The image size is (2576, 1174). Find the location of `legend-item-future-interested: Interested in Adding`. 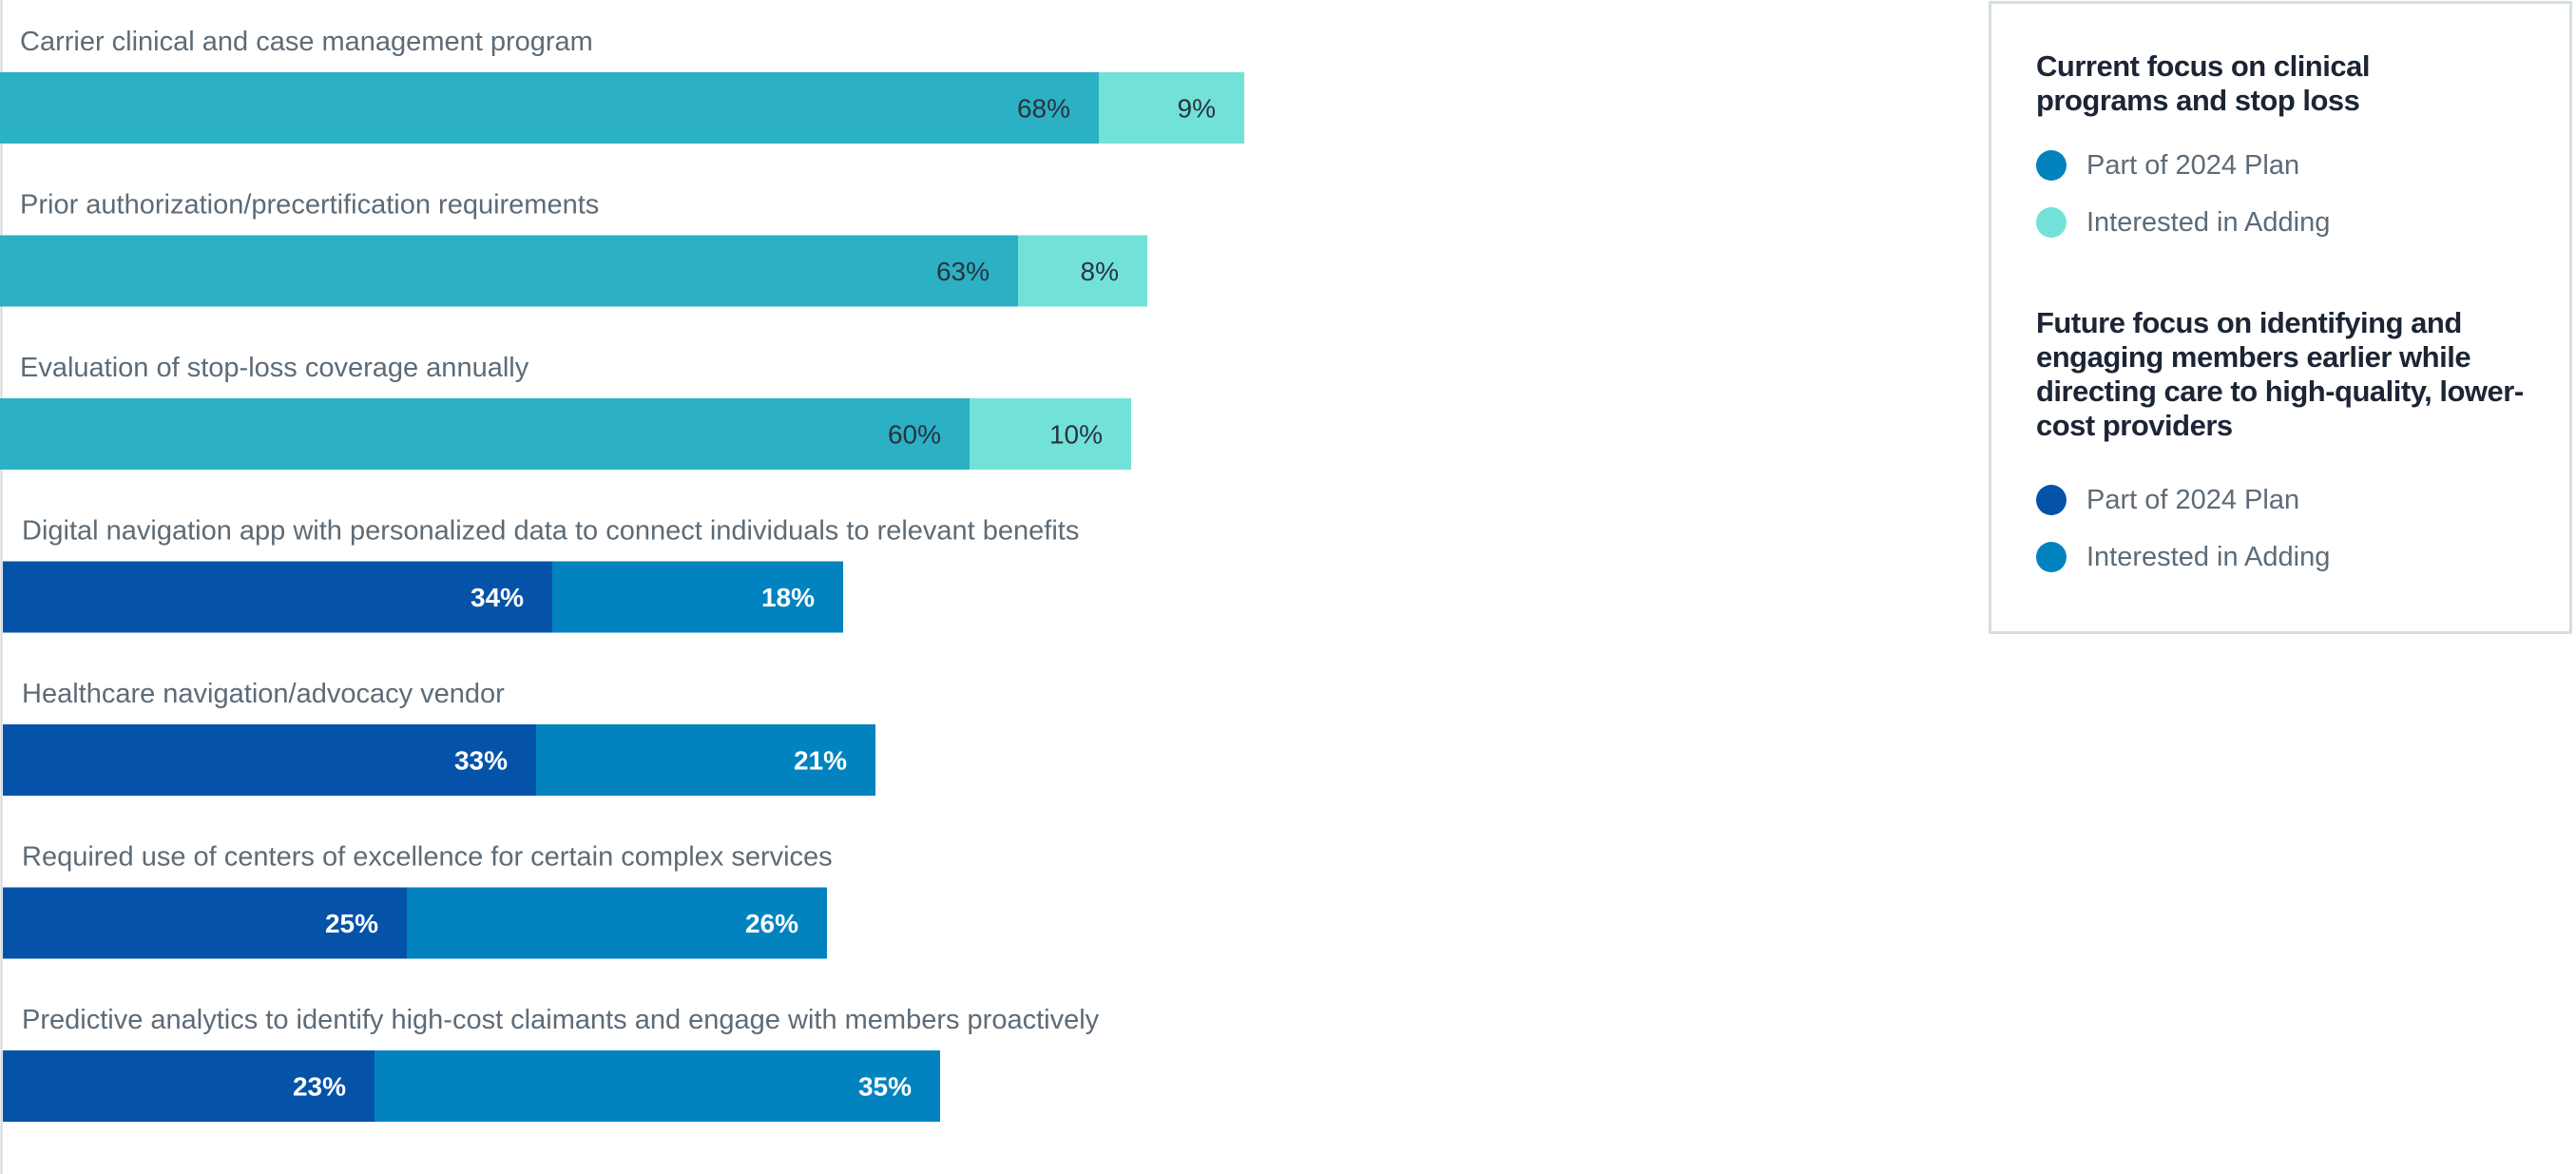

legend-item-future-interested: Interested in Adding is located at coordinates (2283, 557).